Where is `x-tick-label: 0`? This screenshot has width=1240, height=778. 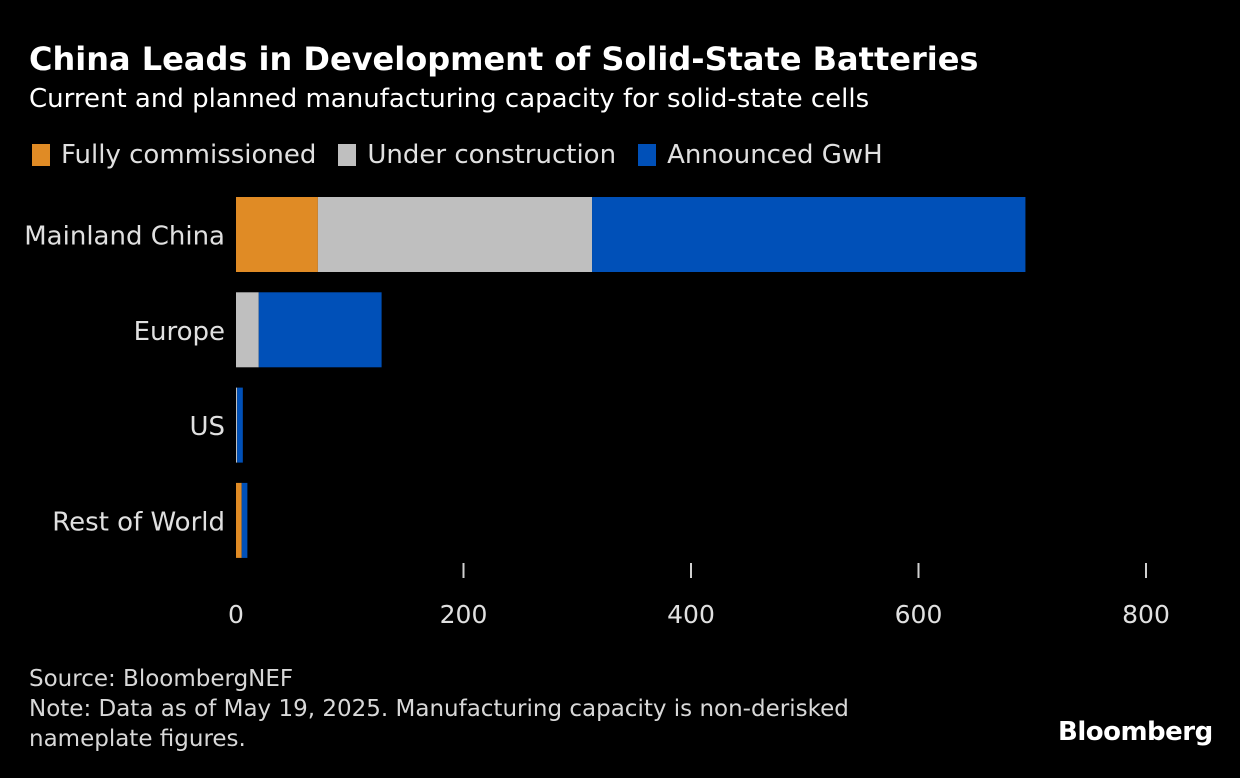 x-tick-label: 0 is located at coordinates (236, 614).